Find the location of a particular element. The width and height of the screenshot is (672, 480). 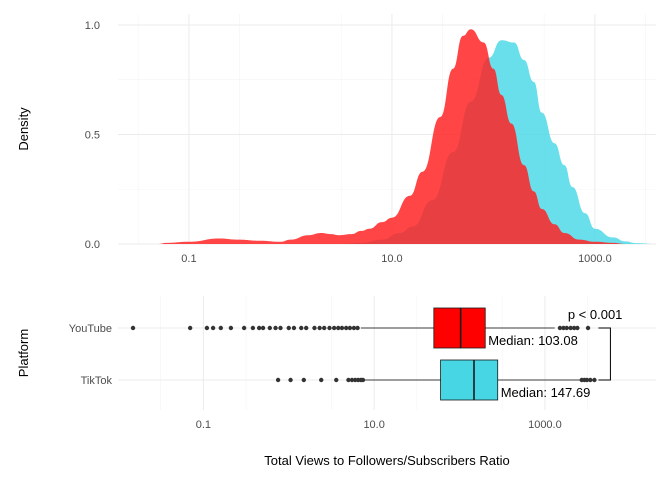

density-y-ticks: 0.0 0.5 1.0 is located at coordinates (92, 135).